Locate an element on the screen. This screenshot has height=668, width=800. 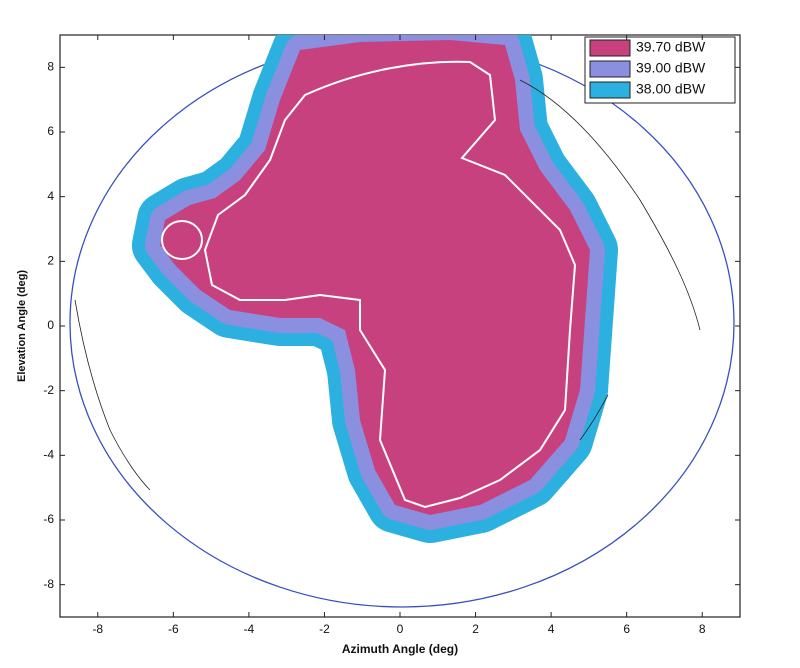
y-tick-label: 2 is located at coordinates (50, 261).